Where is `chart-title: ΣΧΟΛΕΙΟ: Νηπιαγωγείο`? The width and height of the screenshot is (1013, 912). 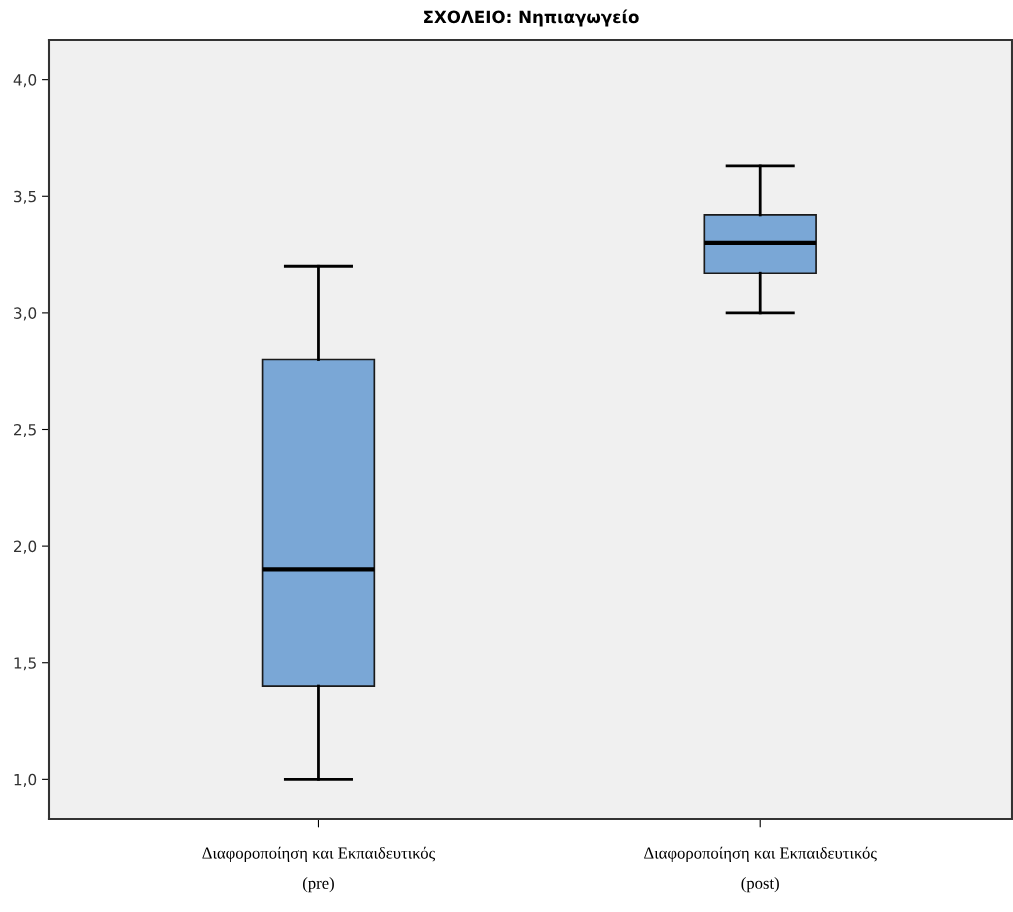
chart-title: ΣΧΟΛΕΙΟ: Νηπιαγωγείο is located at coordinates (531, 18).